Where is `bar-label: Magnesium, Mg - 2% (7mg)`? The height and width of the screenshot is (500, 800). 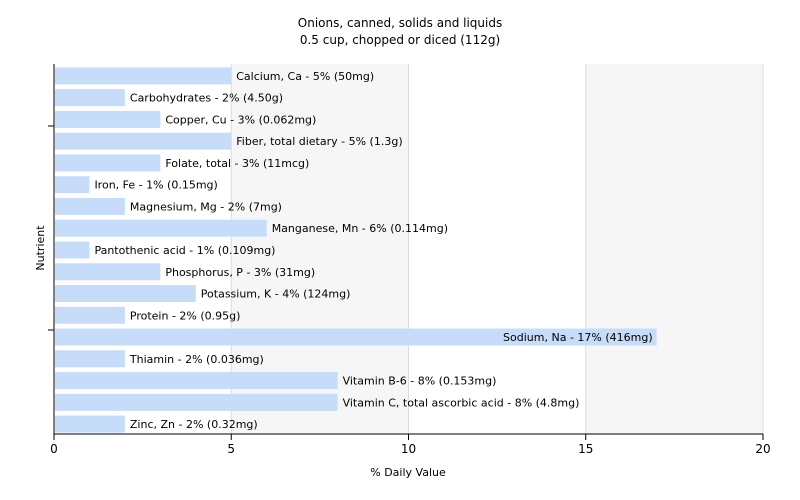 bar-label: Magnesium, Mg - 2% (7mg) is located at coordinates (206, 206).